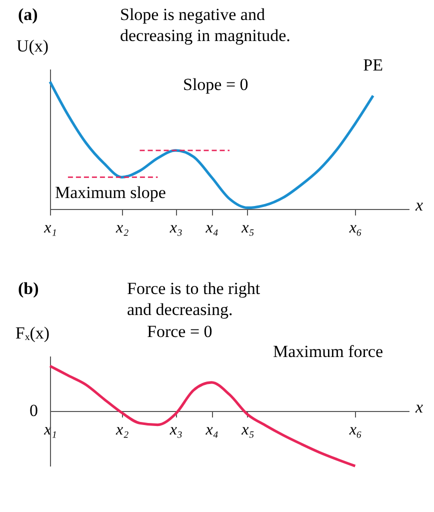 The width and height of the screenshot is (434, 512). What do you see at coordinates (179, 331) in the screenshot?
I see `text: Force = 0` at bounding box center [179, 331].